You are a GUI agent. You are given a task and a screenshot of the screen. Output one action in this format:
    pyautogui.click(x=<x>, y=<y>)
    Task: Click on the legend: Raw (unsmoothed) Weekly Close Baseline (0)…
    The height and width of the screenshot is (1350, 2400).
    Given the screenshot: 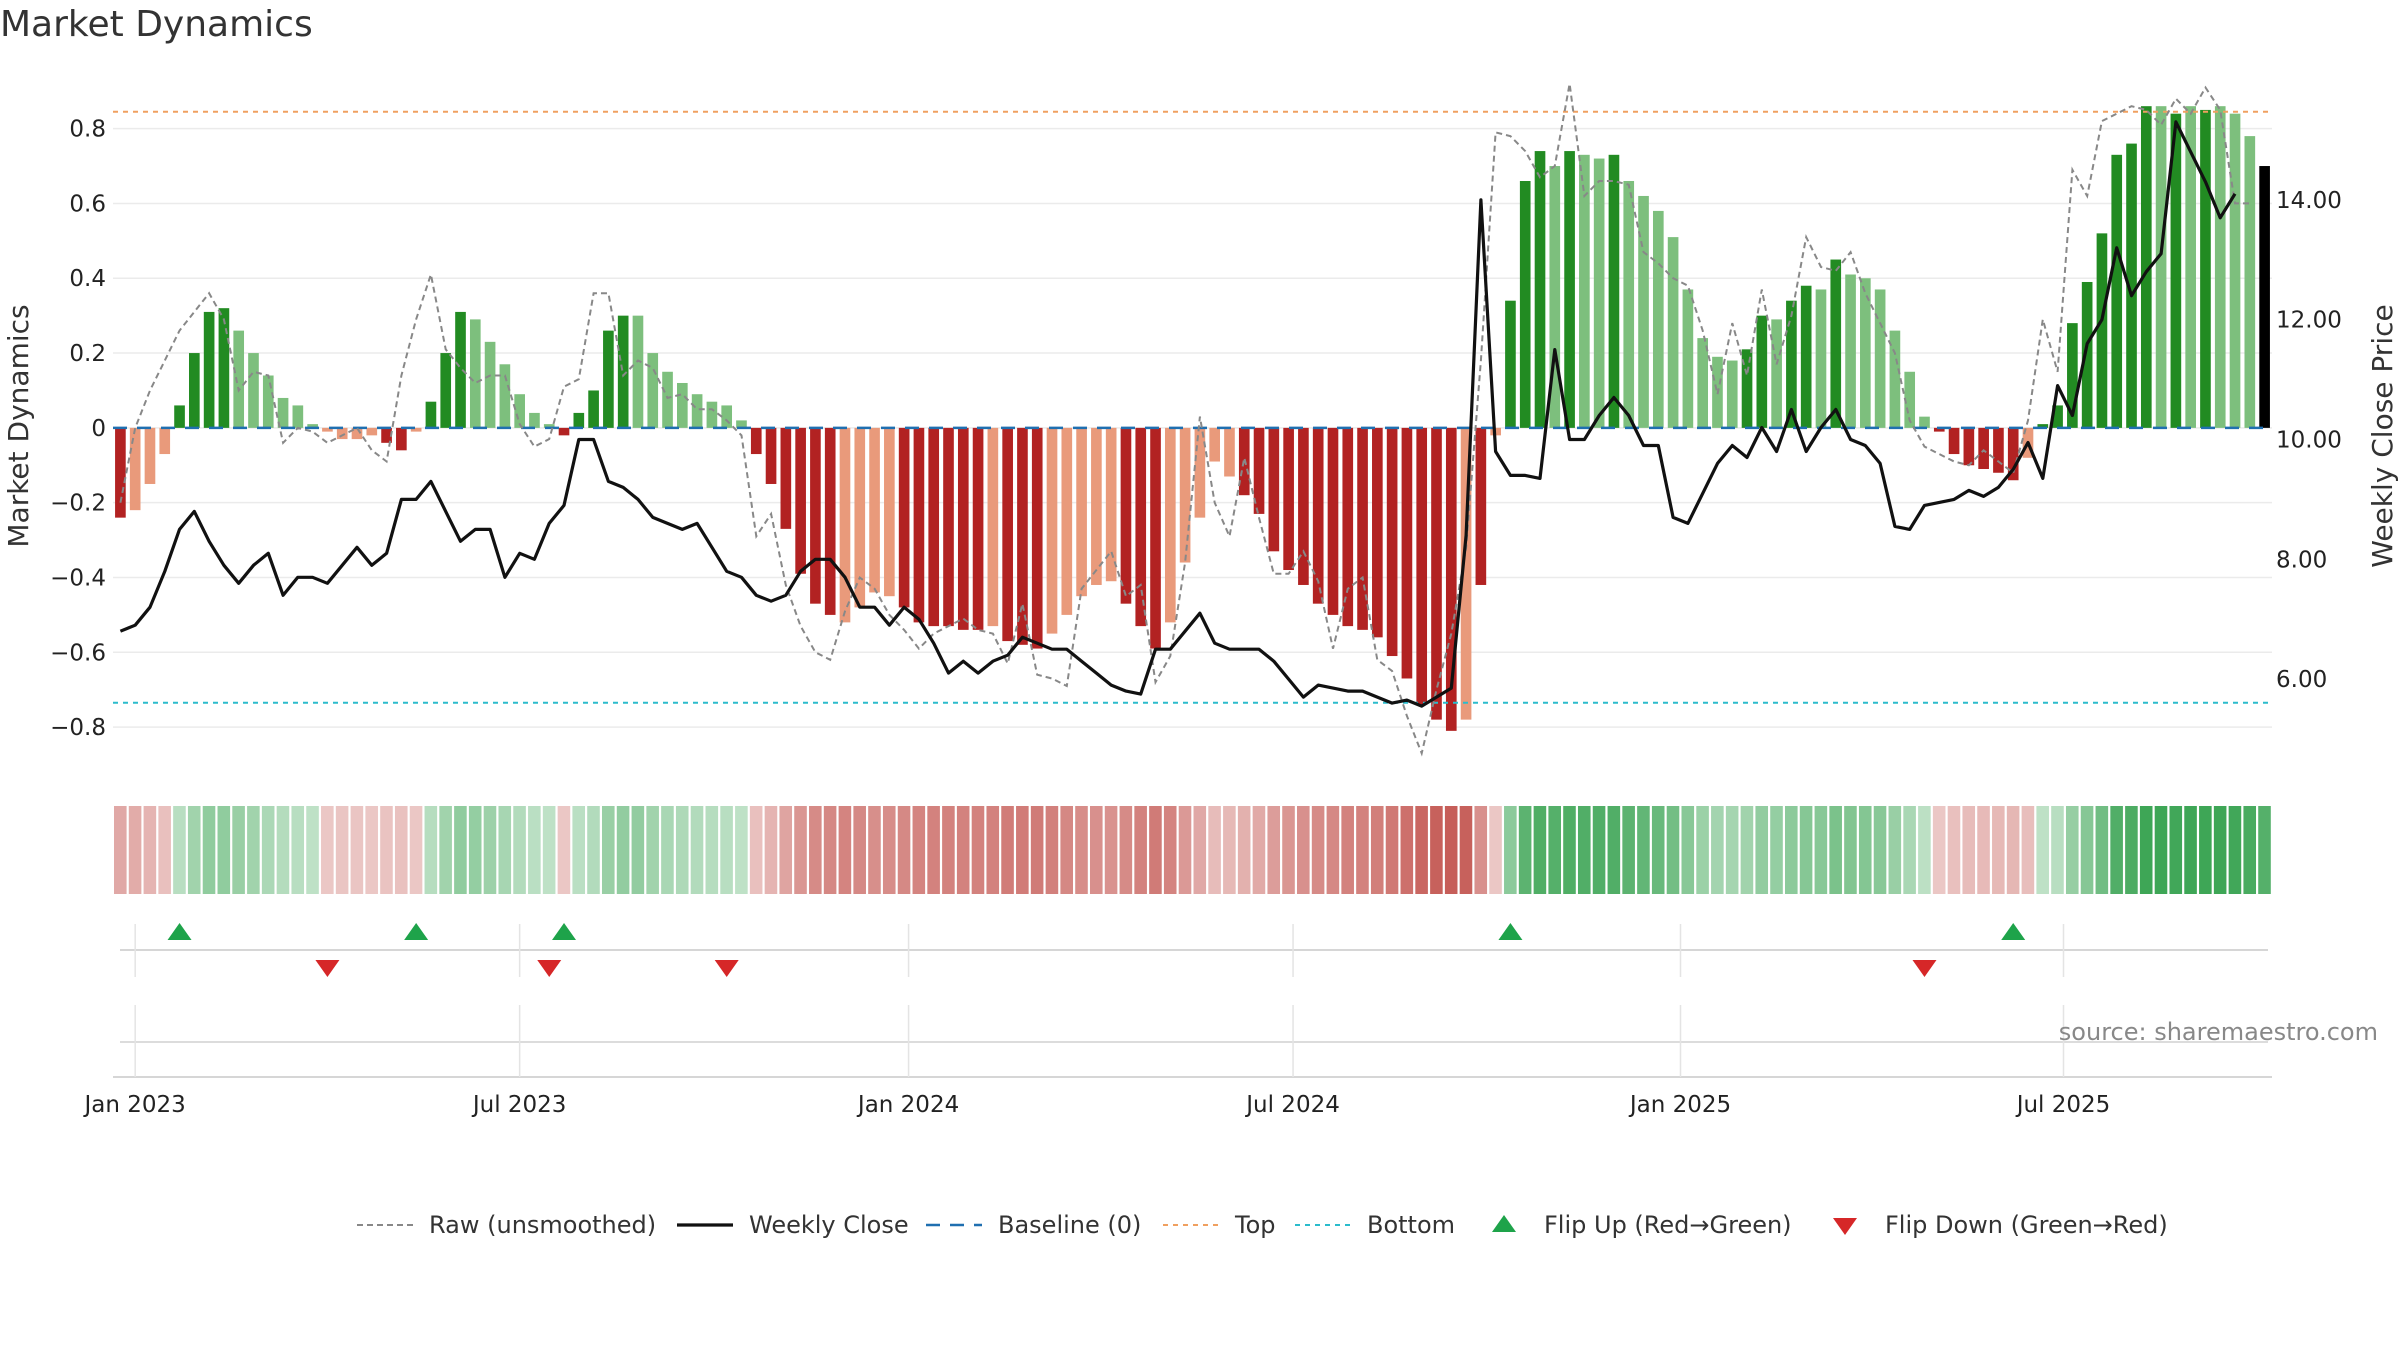 What is the action you would take?
    pyautogui.click(x=1262, y=1225)
    